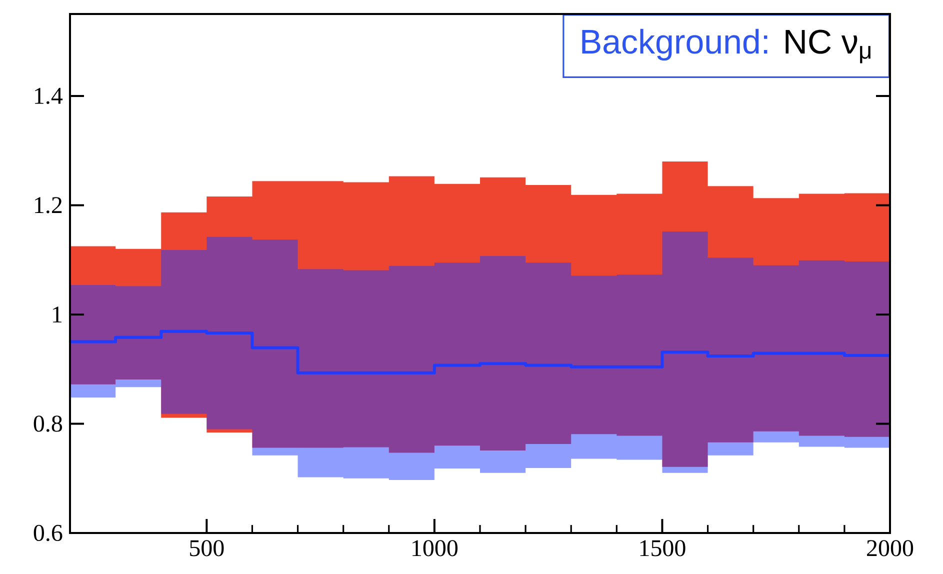 This screenshot has width=943, height=574. Describe the element at coordinates (48, 533) in the screenshot. I see `y-tick-label: 0.6` at that location.